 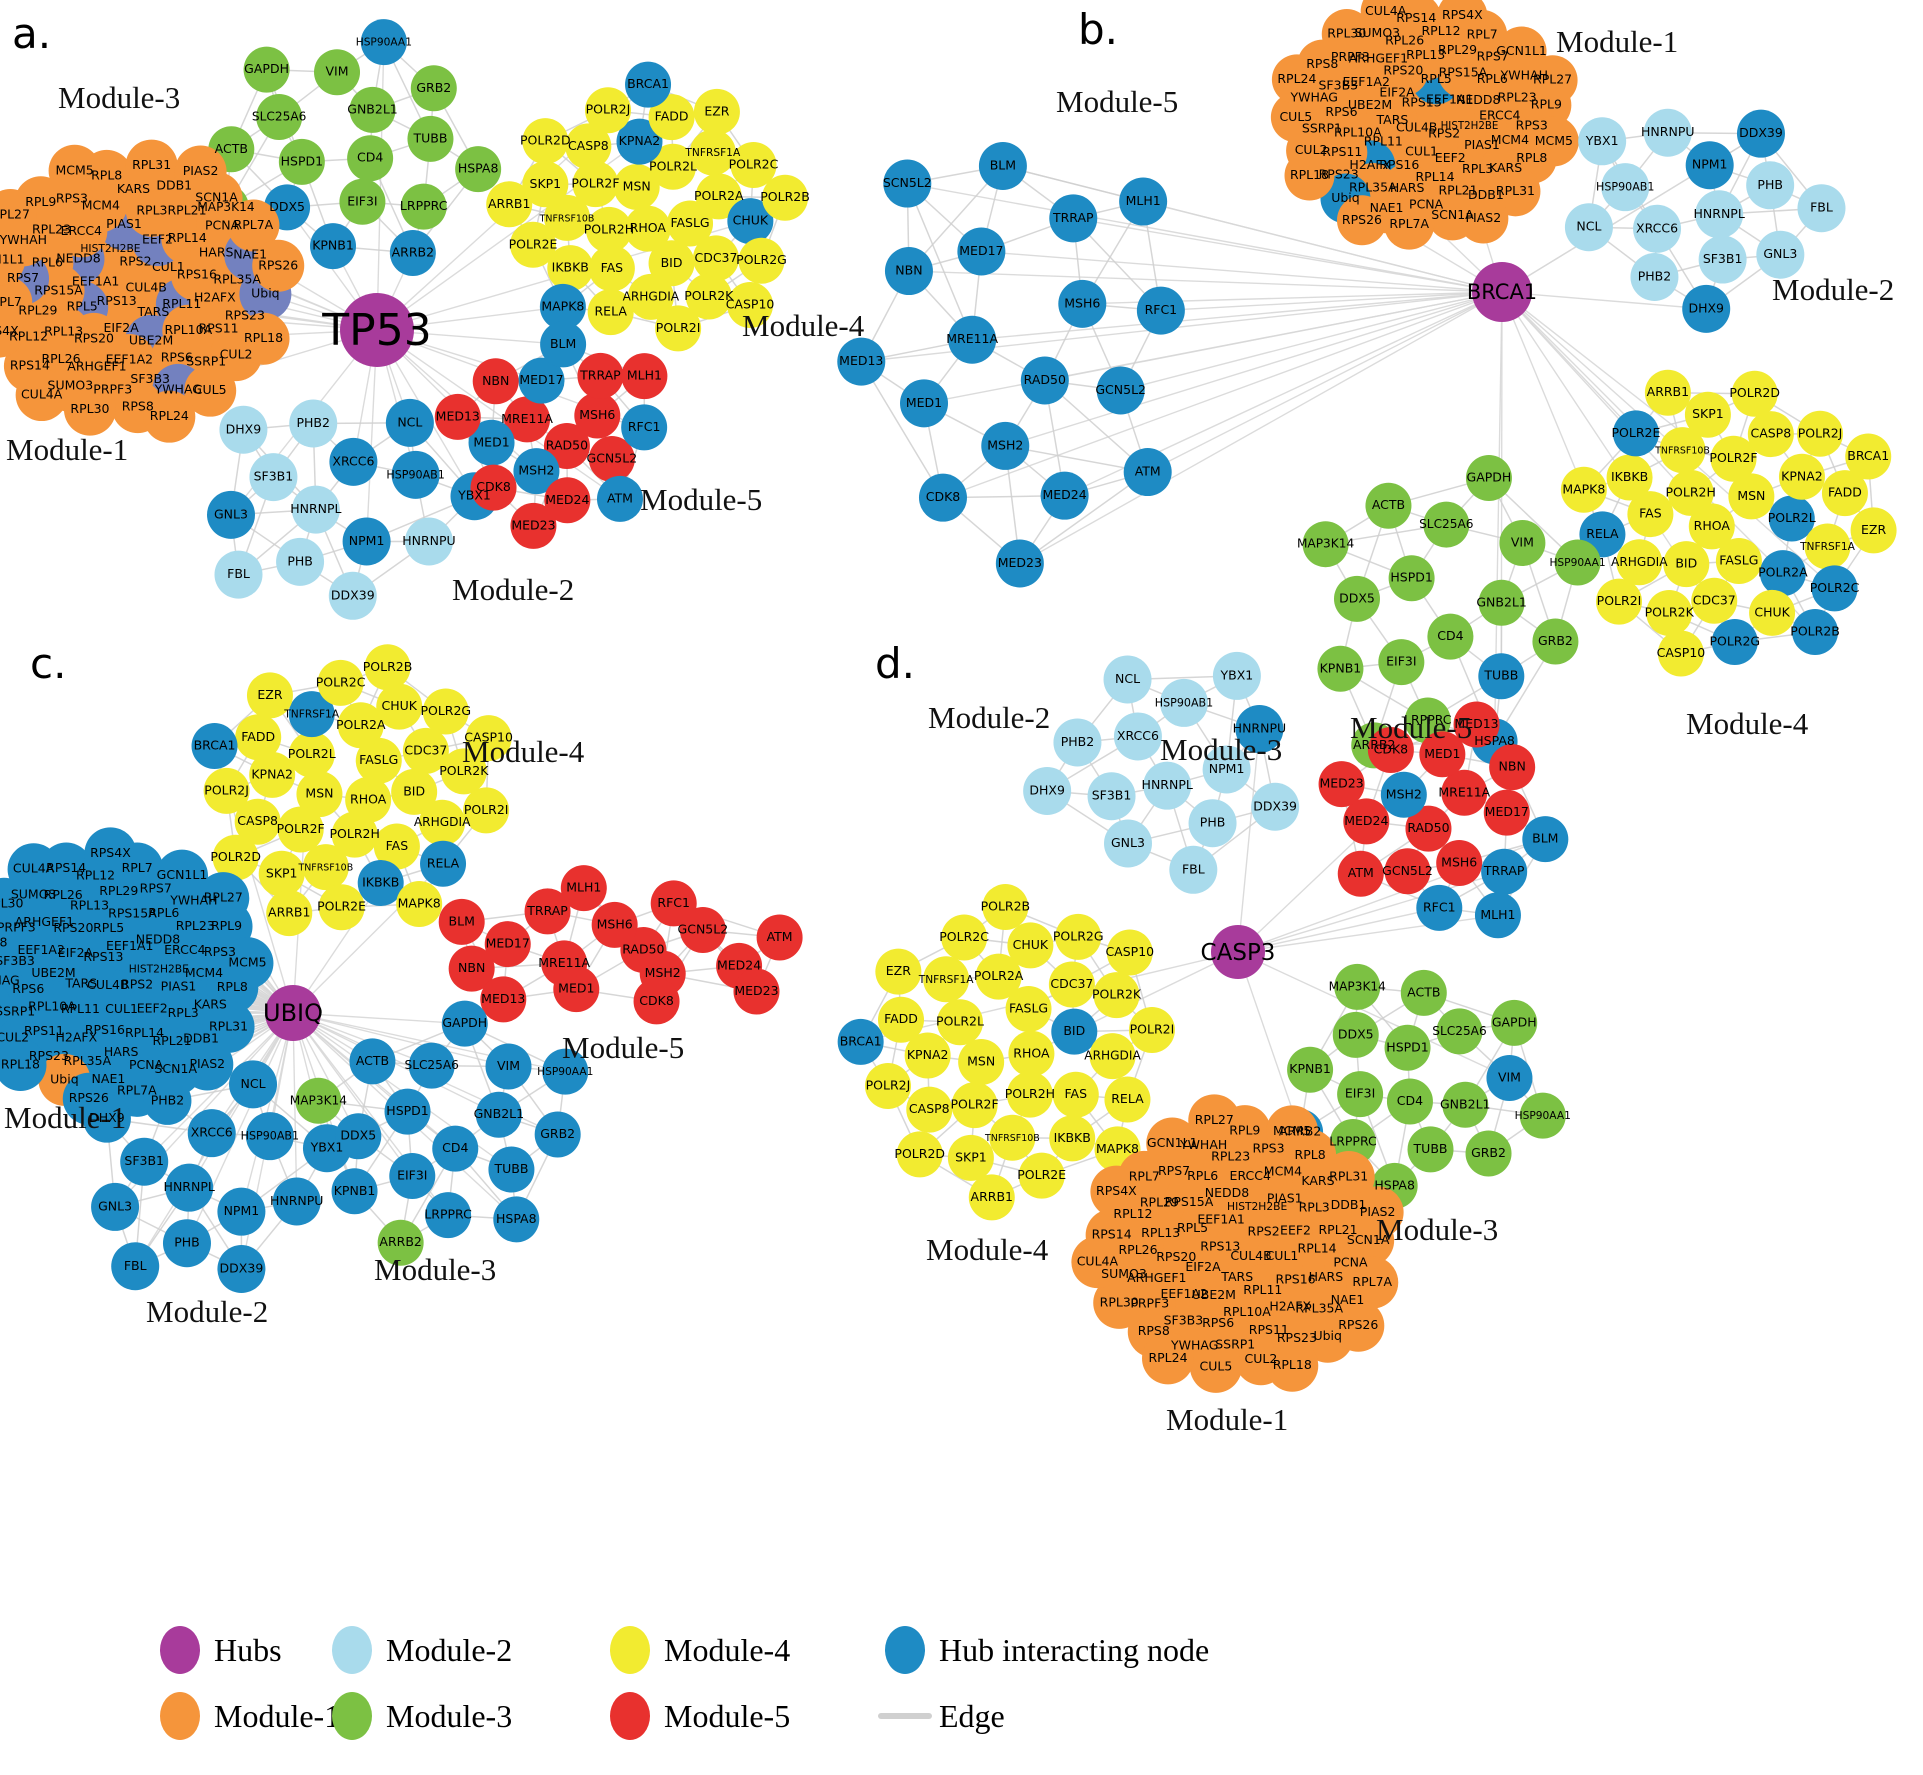 What do you see at coordinates (117, 300) in the screenshot?
I see `gene-label-RPS13: RPS13` at bounding box center [117, 300].